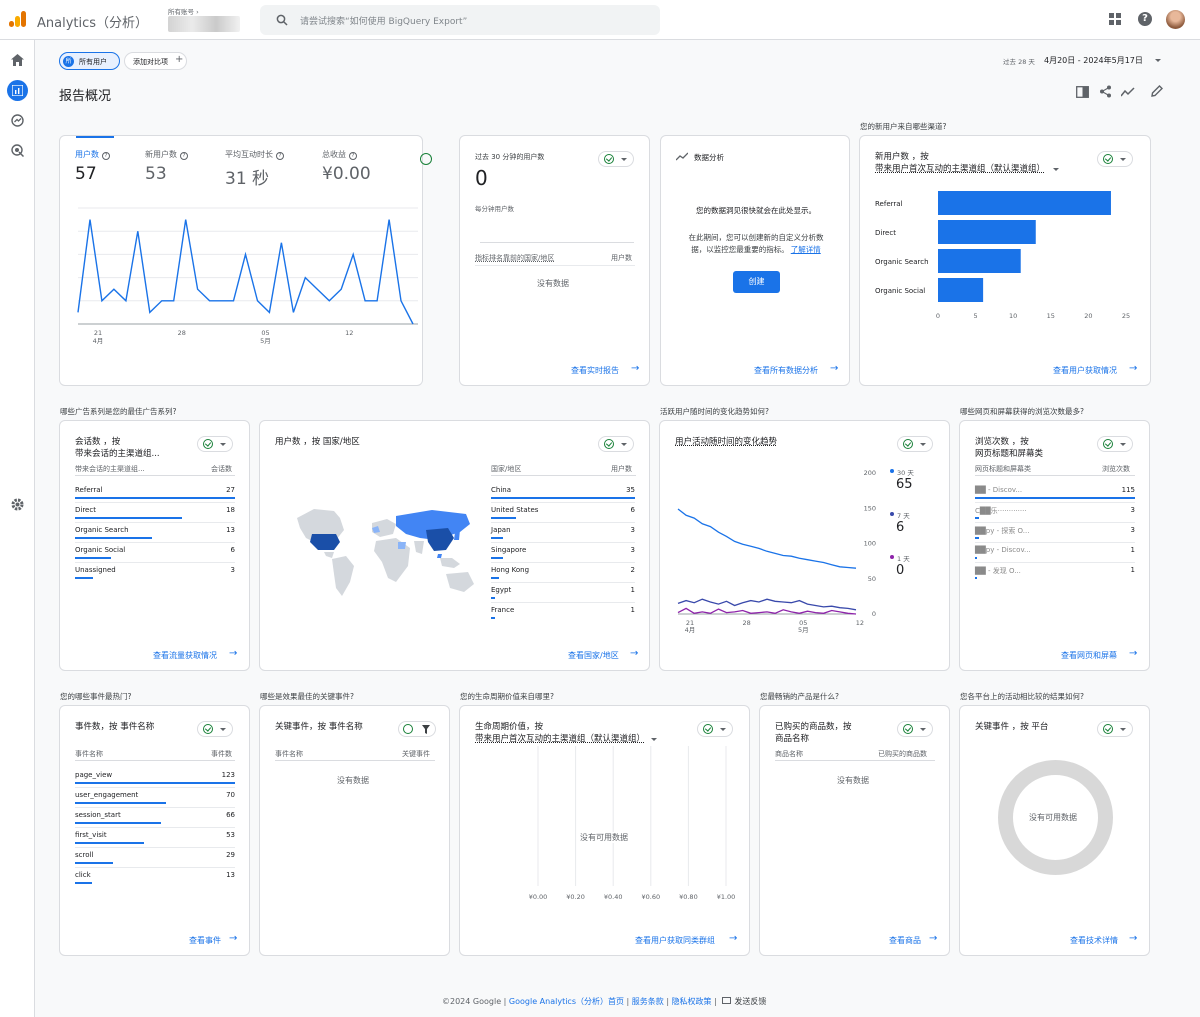  What do you see at coordinates (17, 60) in the screenshot?
I see `home-icon` at bounding box center [17, 60].